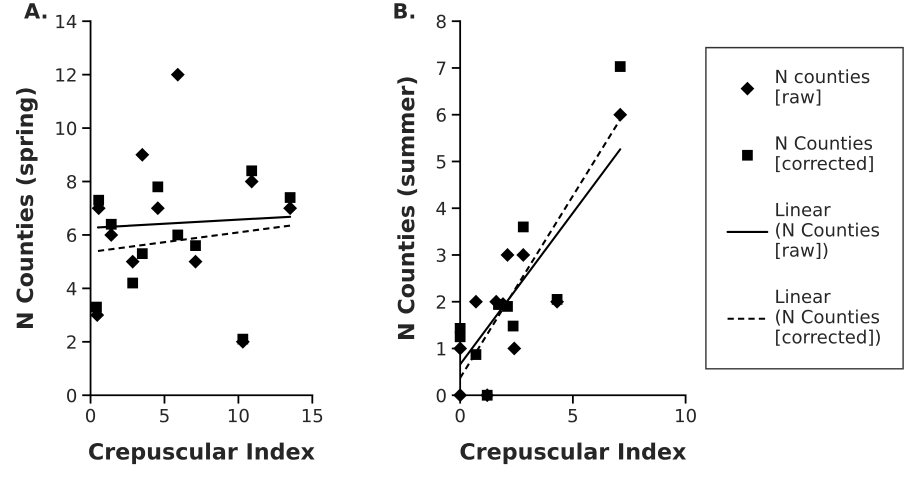 This screenshot has height=482, width=924. What do you see at coordinates (441, 162) in the screenshot?
I see `y-tick-label: 5` at bounding box center [441, 162].